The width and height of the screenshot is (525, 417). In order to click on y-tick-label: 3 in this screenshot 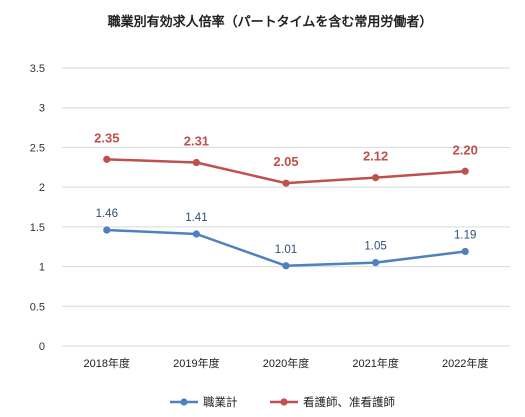, I will do `click(42, 109)`.